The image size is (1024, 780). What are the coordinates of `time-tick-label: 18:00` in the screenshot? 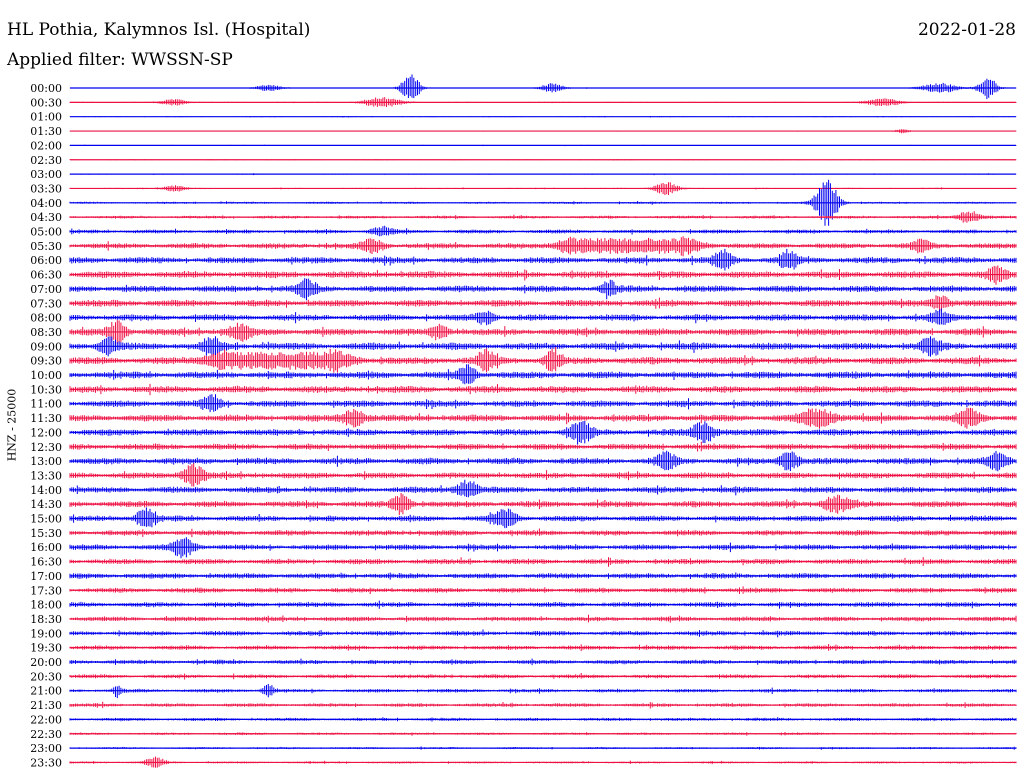 It's located at (46, 605).